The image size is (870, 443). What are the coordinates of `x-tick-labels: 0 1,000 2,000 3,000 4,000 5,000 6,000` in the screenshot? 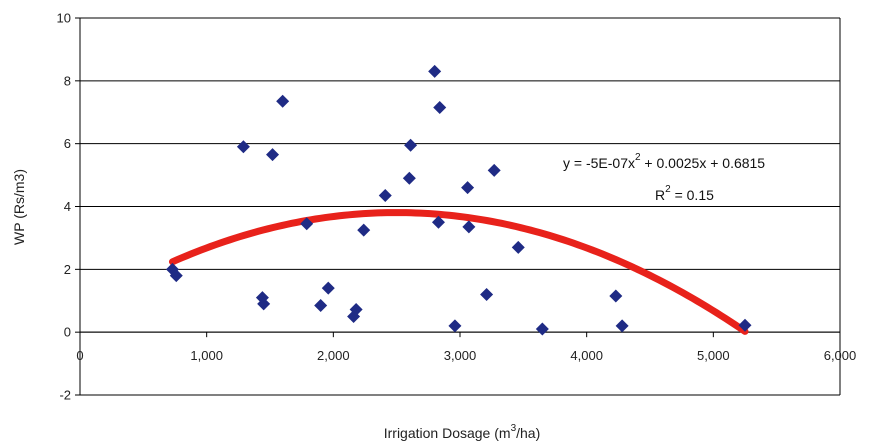 It's located at (466, 355).